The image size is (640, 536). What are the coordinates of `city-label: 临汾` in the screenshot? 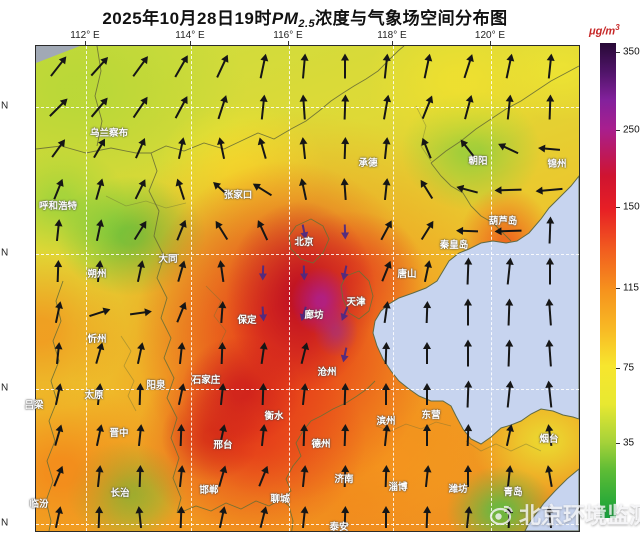 It's located at (39, 504).